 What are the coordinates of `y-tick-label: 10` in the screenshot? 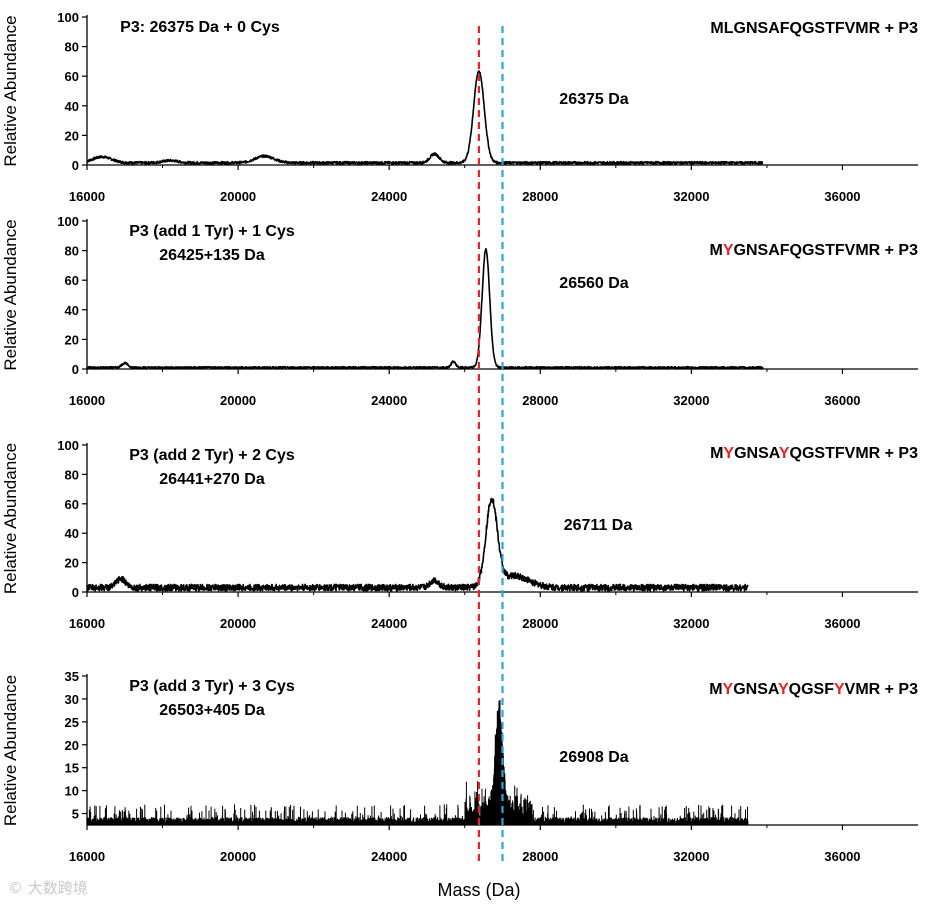 It's located at (72, 791).